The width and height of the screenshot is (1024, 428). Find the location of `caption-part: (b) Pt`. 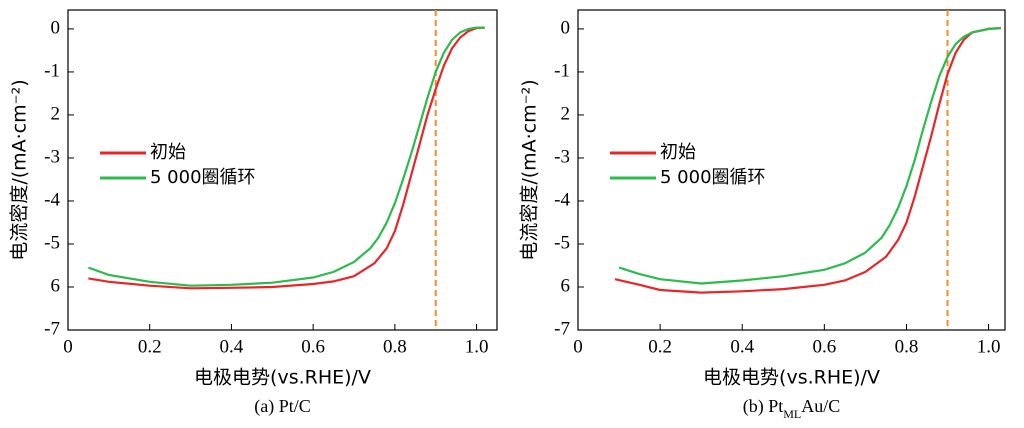

caption-part: (b) Pt is located at coordinates (763, 406).